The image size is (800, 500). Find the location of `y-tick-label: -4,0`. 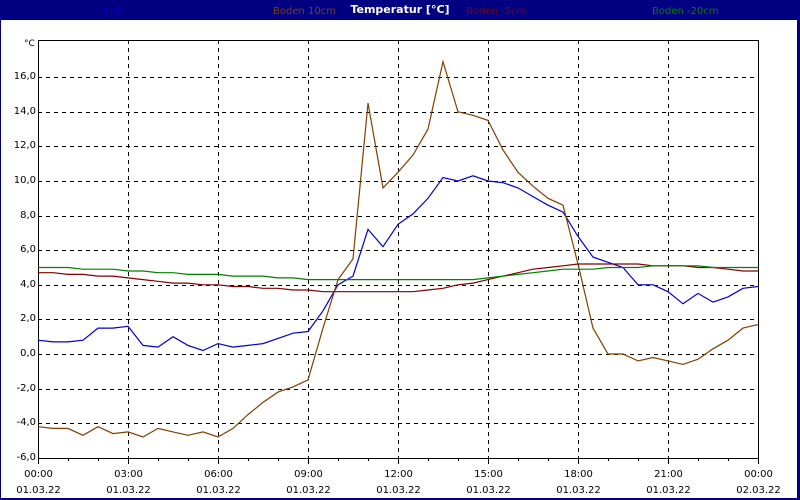

y-tick-label: -4,0 is located at coordinates (26, 422).